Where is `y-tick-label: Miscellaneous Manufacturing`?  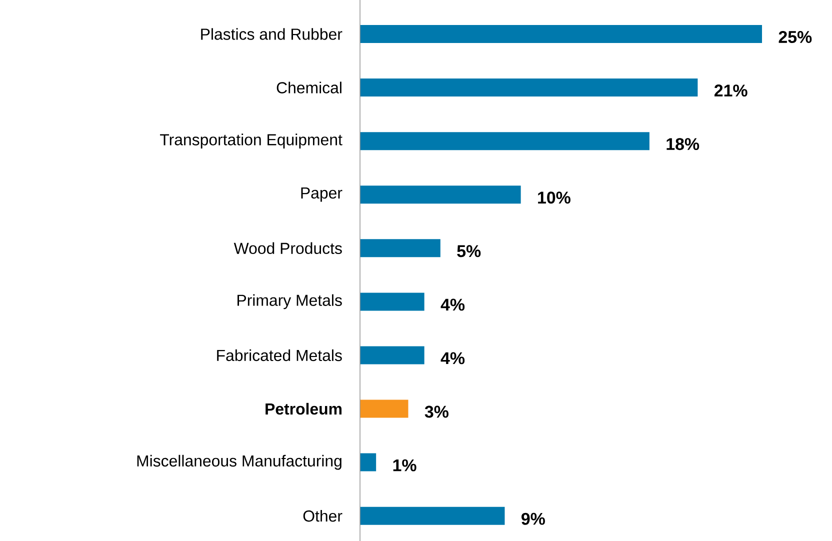 y-tick-label: Miscellaneous Manufacturing is located at coordinates (239, 462).